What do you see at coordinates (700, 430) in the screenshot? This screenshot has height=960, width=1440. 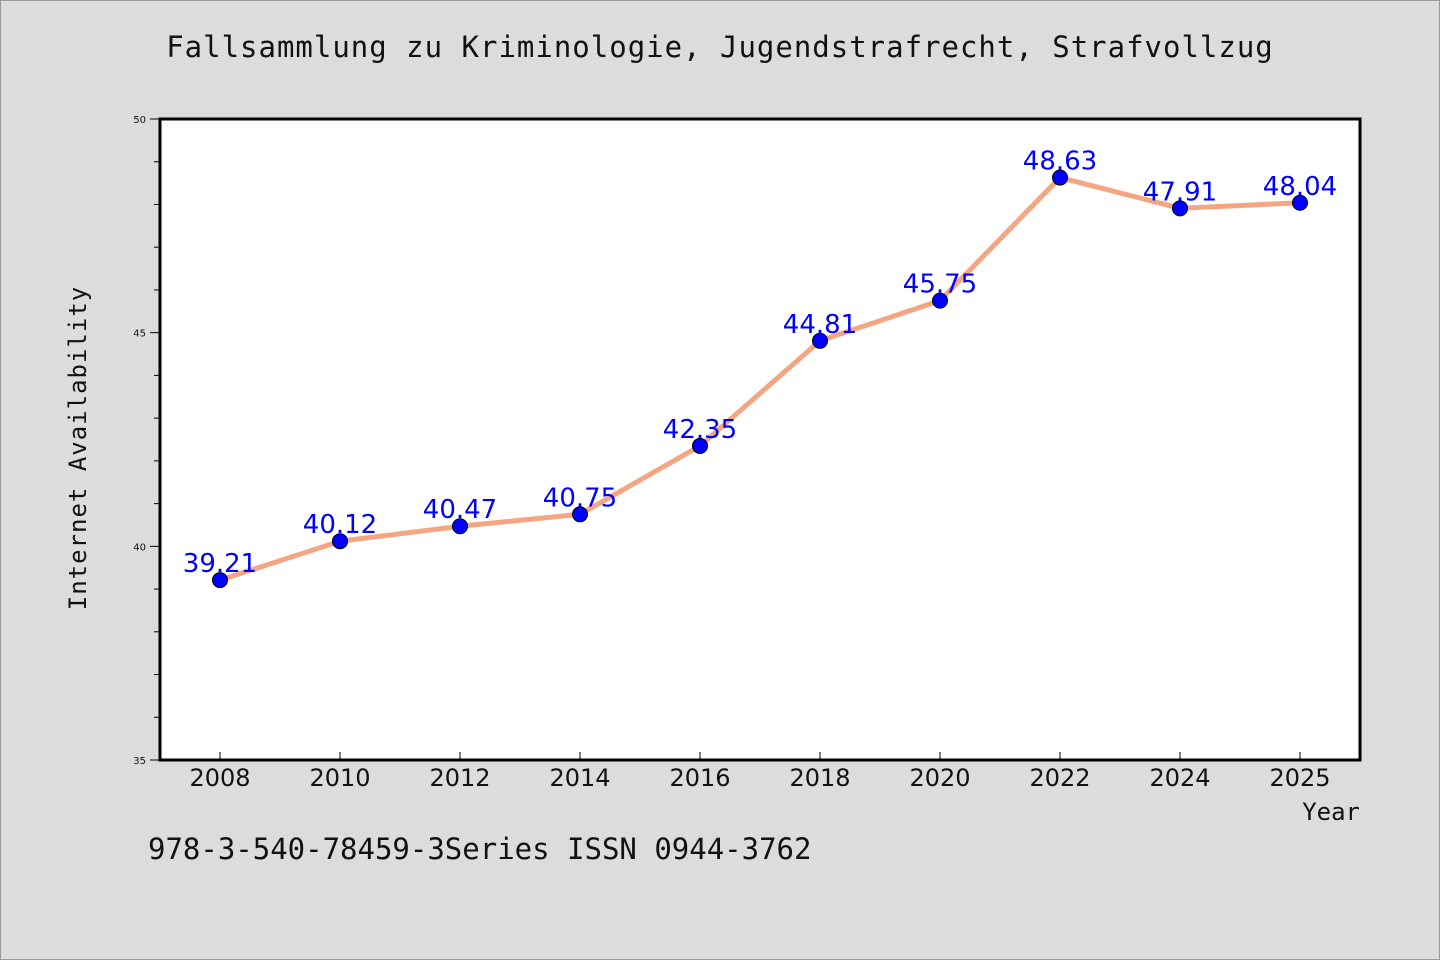 I see `data-label: 42.35` at bounding box center [700, 430].